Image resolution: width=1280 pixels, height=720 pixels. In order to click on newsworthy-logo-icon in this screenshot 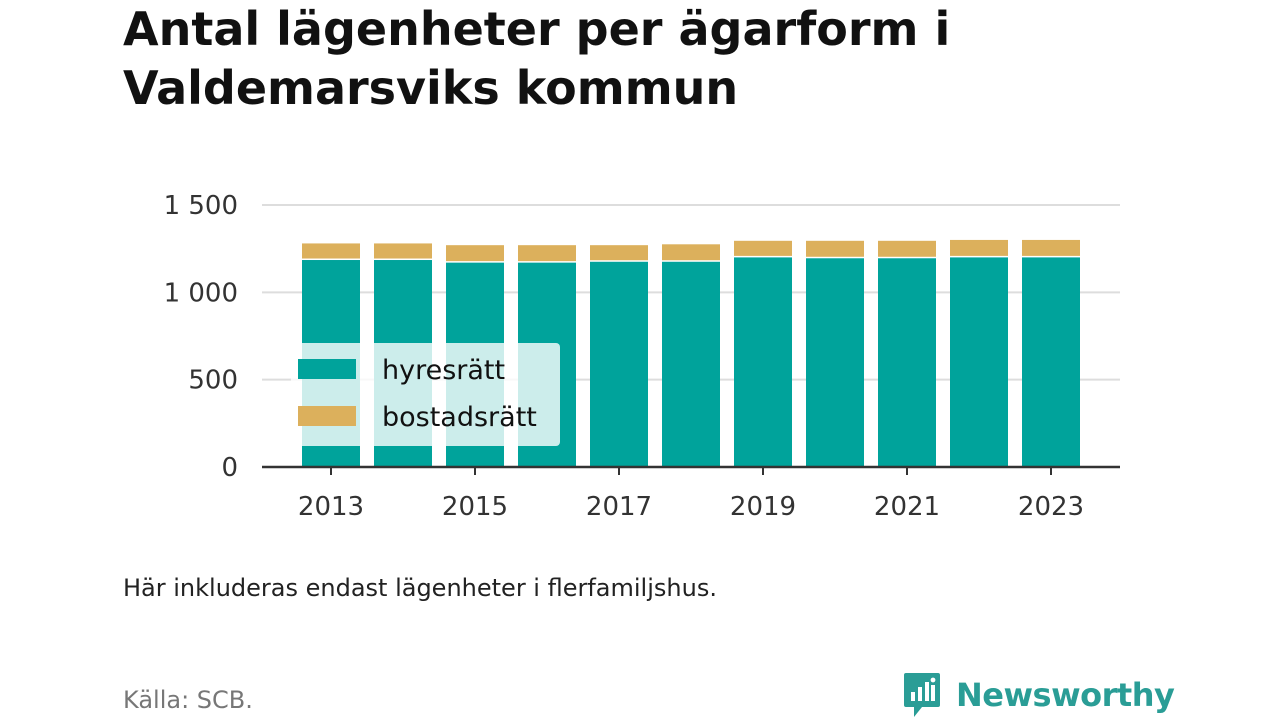, I will do `click(922, 695)`.